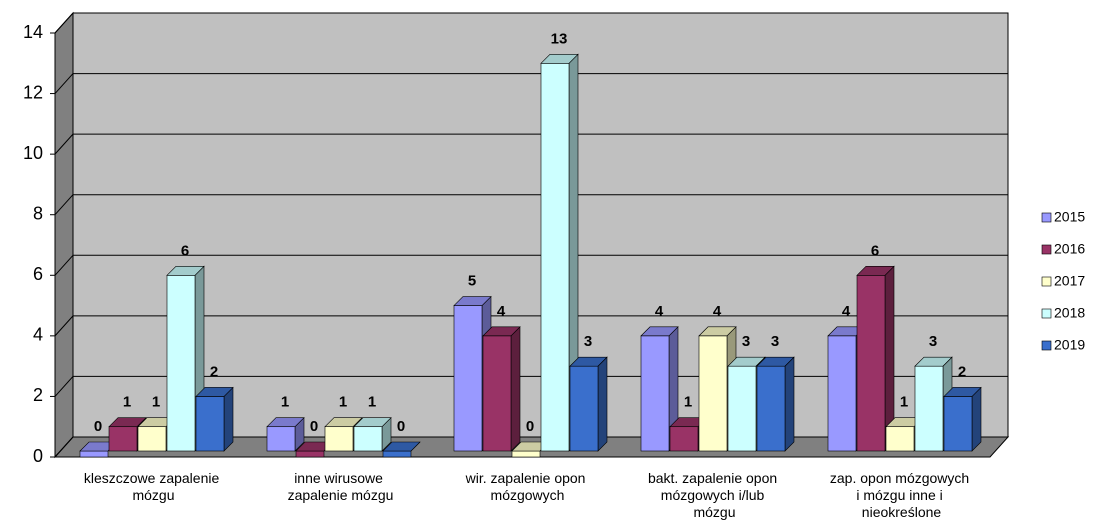  I want to click on legend-label: 2016, so click(1069, 249).